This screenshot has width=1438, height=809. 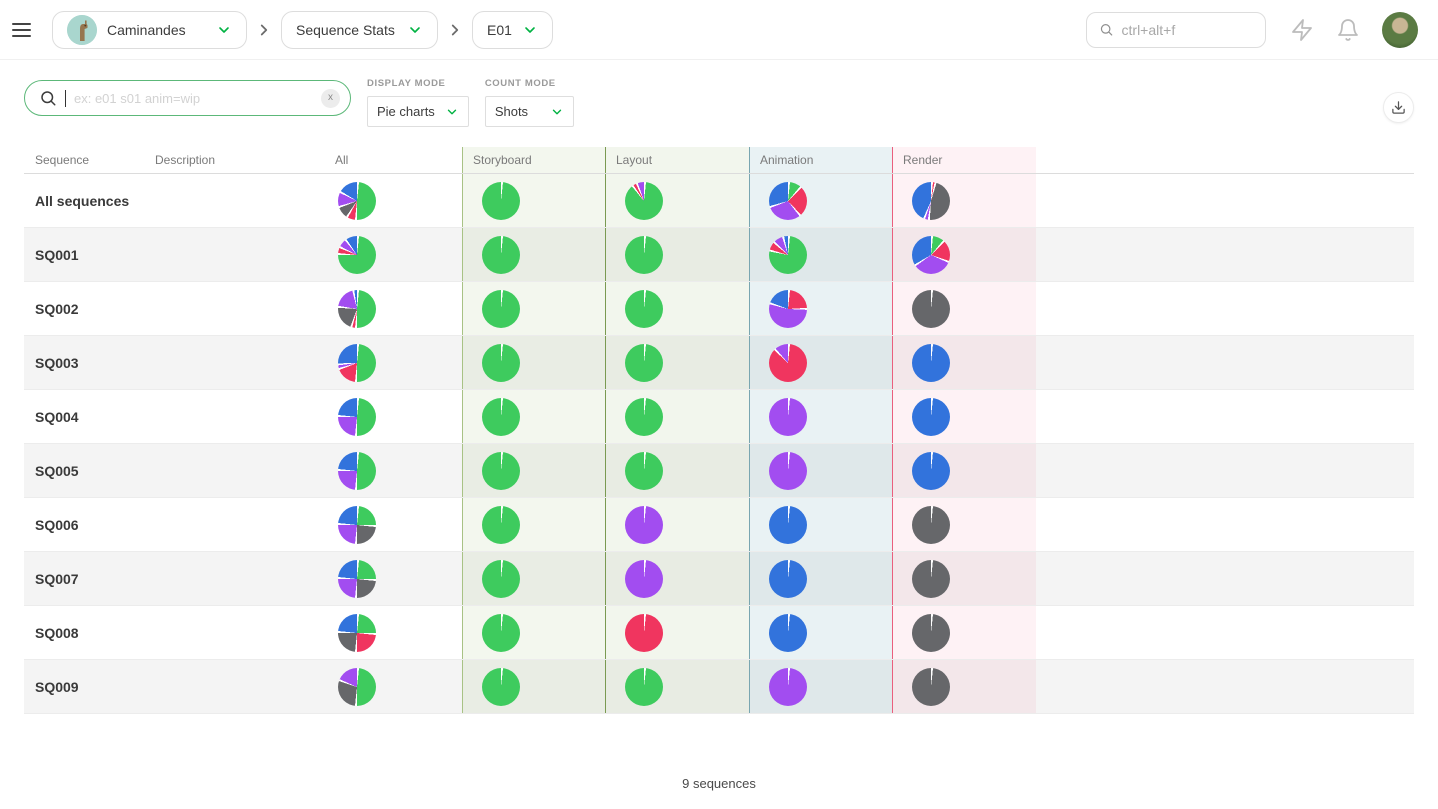 What do you see at coordinates (1400, 29) in the screenshot?
I see `user-avatar` at bounding box center [1400, 29].